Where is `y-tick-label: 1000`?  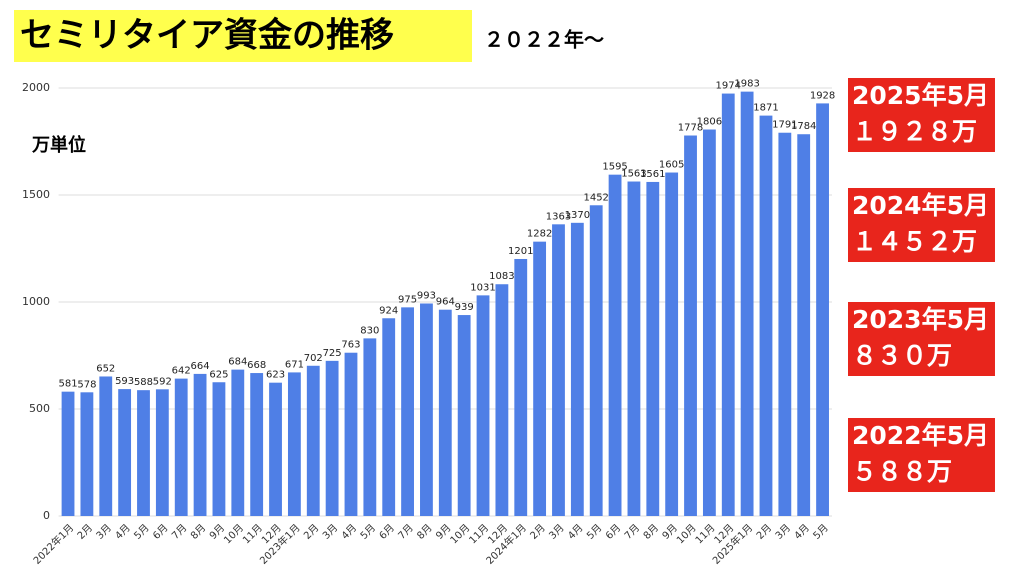 y-tick-label: 1000 is located at coordinates (36, 301).